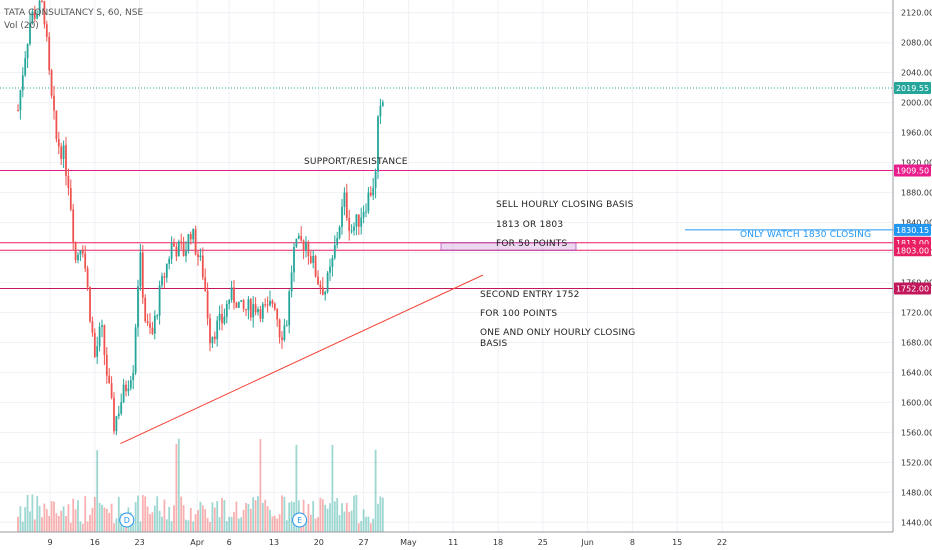 The image size is (932, 550). What do you see at coordinates (356, 162) in the screenshot?
I see `support-resistance-label: SUPPORT/RESISTANCE` at bounding box center [356, 162].